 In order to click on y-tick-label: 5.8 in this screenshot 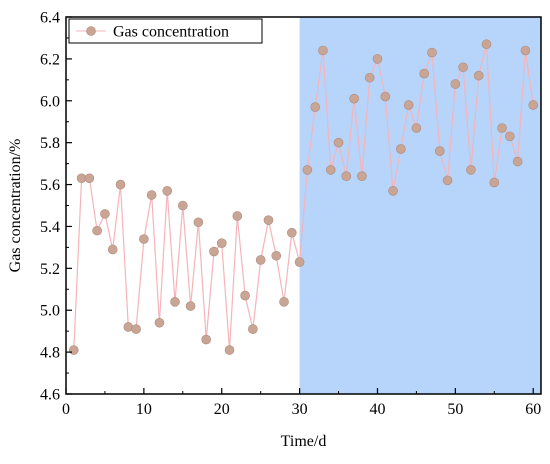, I will do `click(50, 143)`.